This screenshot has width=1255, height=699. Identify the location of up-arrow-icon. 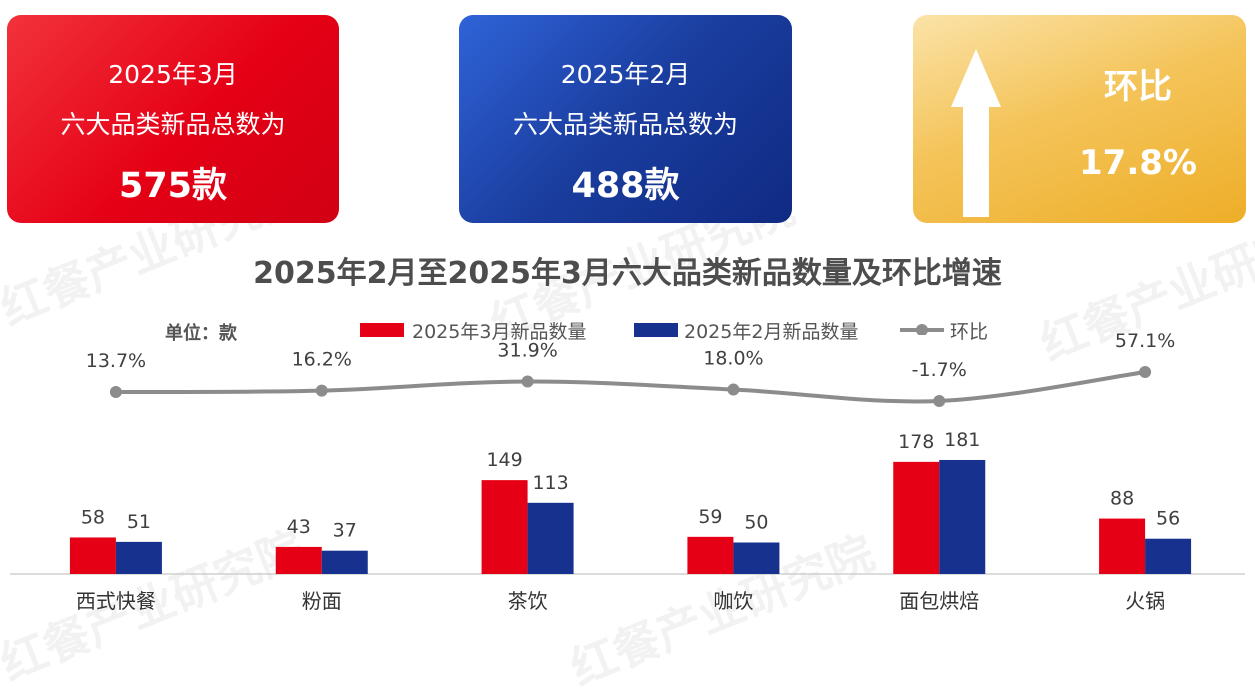
(976, 133).